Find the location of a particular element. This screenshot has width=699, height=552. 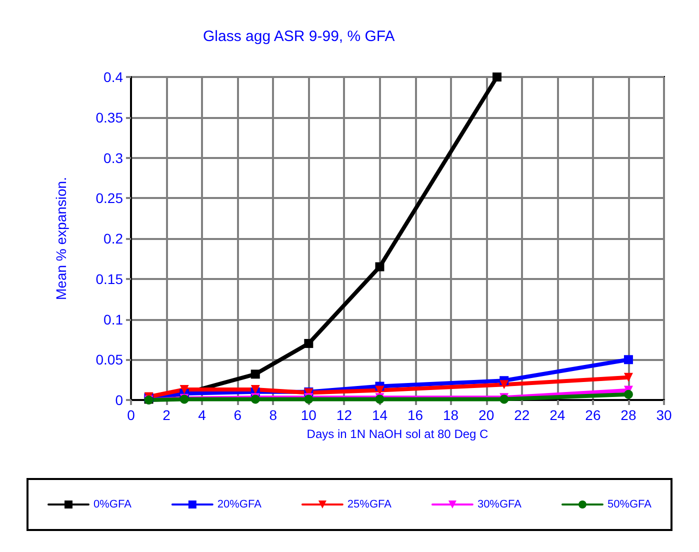

x-tick-label: 2 is located at coordinates (166, 415).